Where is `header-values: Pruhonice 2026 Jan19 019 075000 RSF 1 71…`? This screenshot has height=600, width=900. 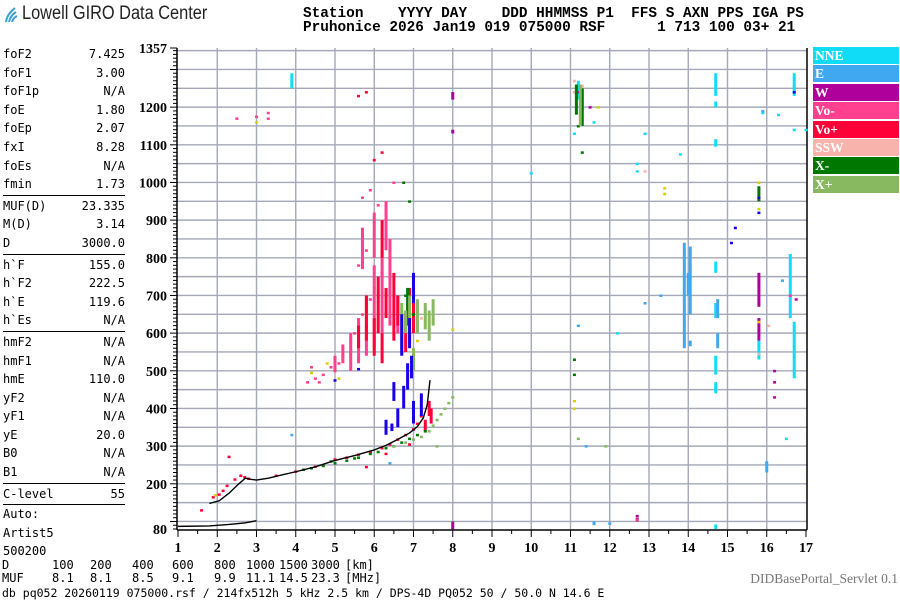
header-values: Pruhonice 2026 Jan19 019 075000 RSF 1 71… is located at coordinates (549, 28).